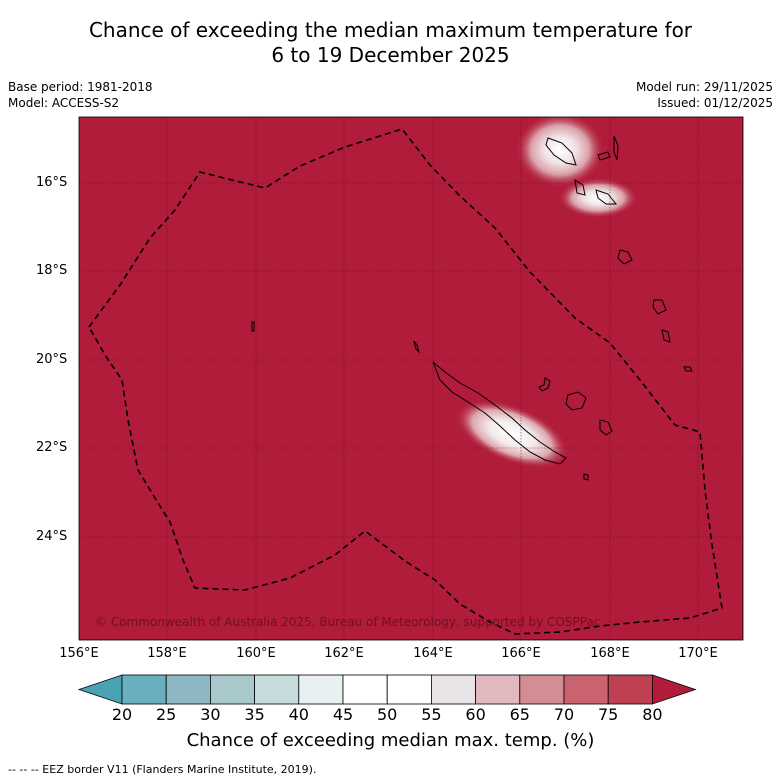 This screenshot has height=781, width=781. I want to click on lon-label-160e: 160°E, so click(256, 653).